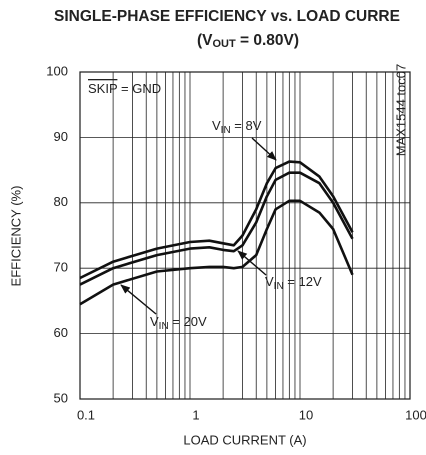 This screenshot has height=455, width=426. Describe the element at coordinates (267, 40) in the screenshot. I see `subtitle-part: = 0.80V)` at that location.